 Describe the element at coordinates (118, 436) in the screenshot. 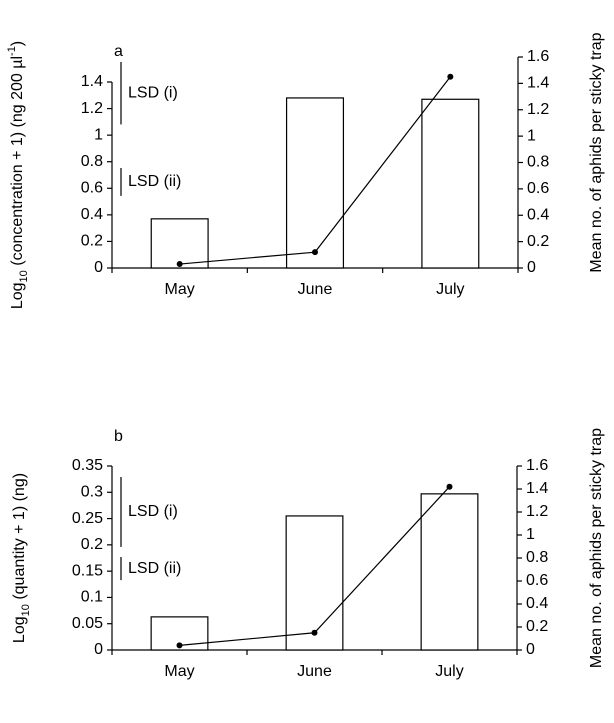

I see `panel-label: b` at that location.